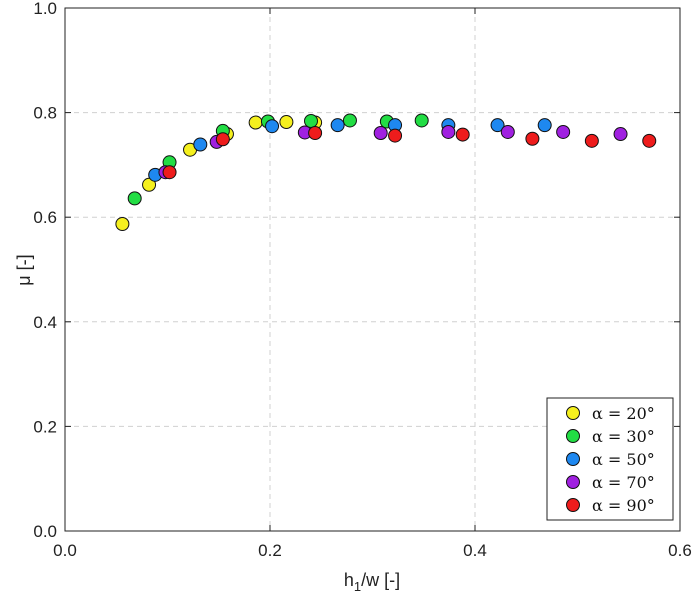  I want to click on legend-item: α = 90°, so click(610, 505).